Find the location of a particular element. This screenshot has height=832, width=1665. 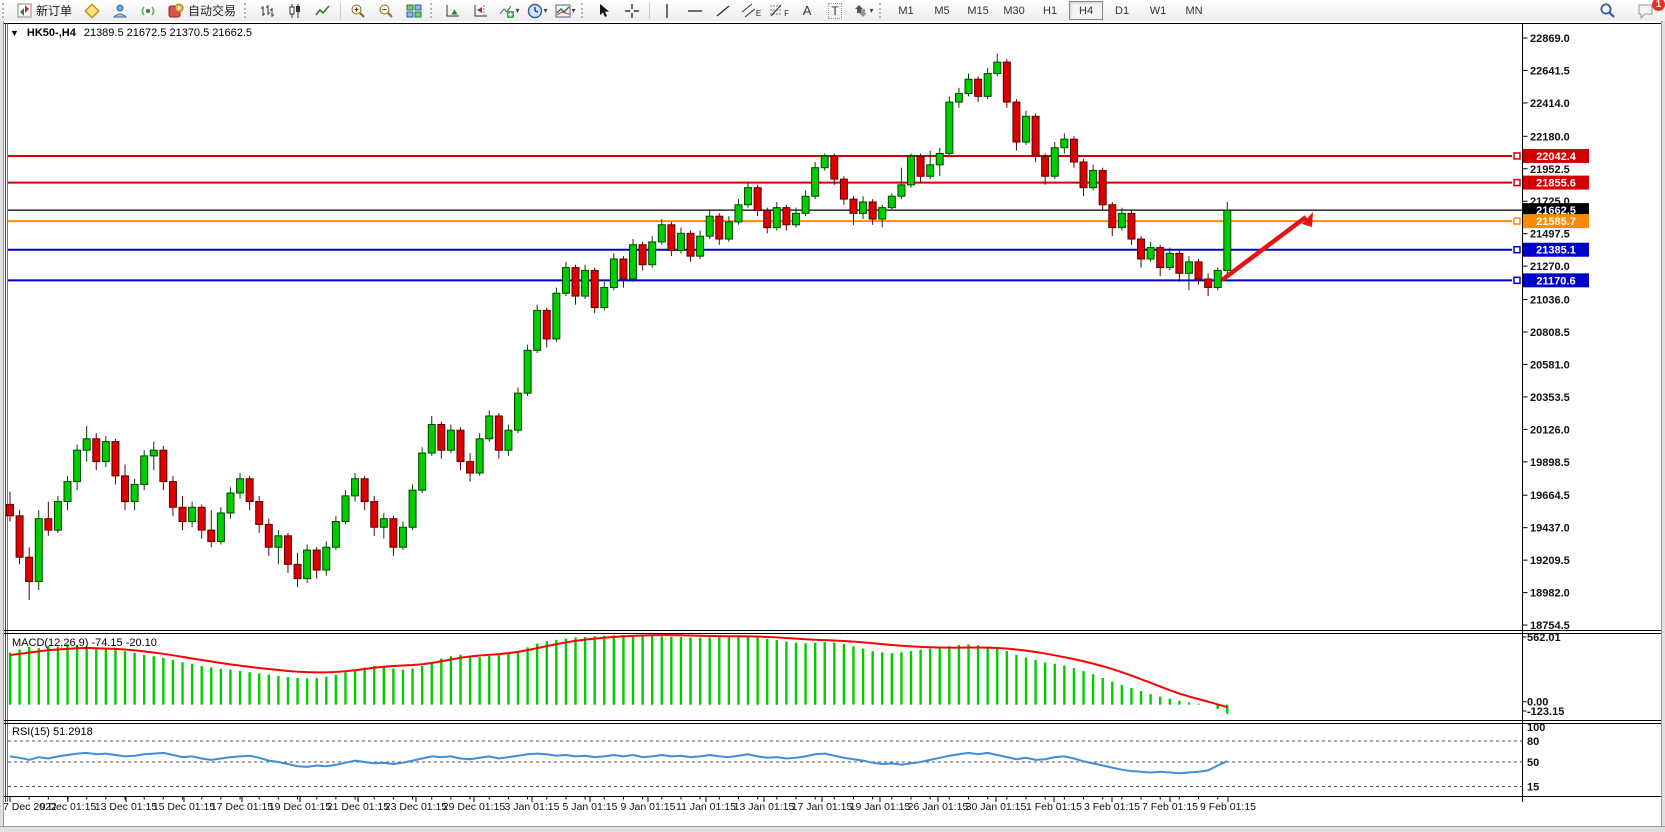

line-chart-icon is located at coordinates (322, 9).